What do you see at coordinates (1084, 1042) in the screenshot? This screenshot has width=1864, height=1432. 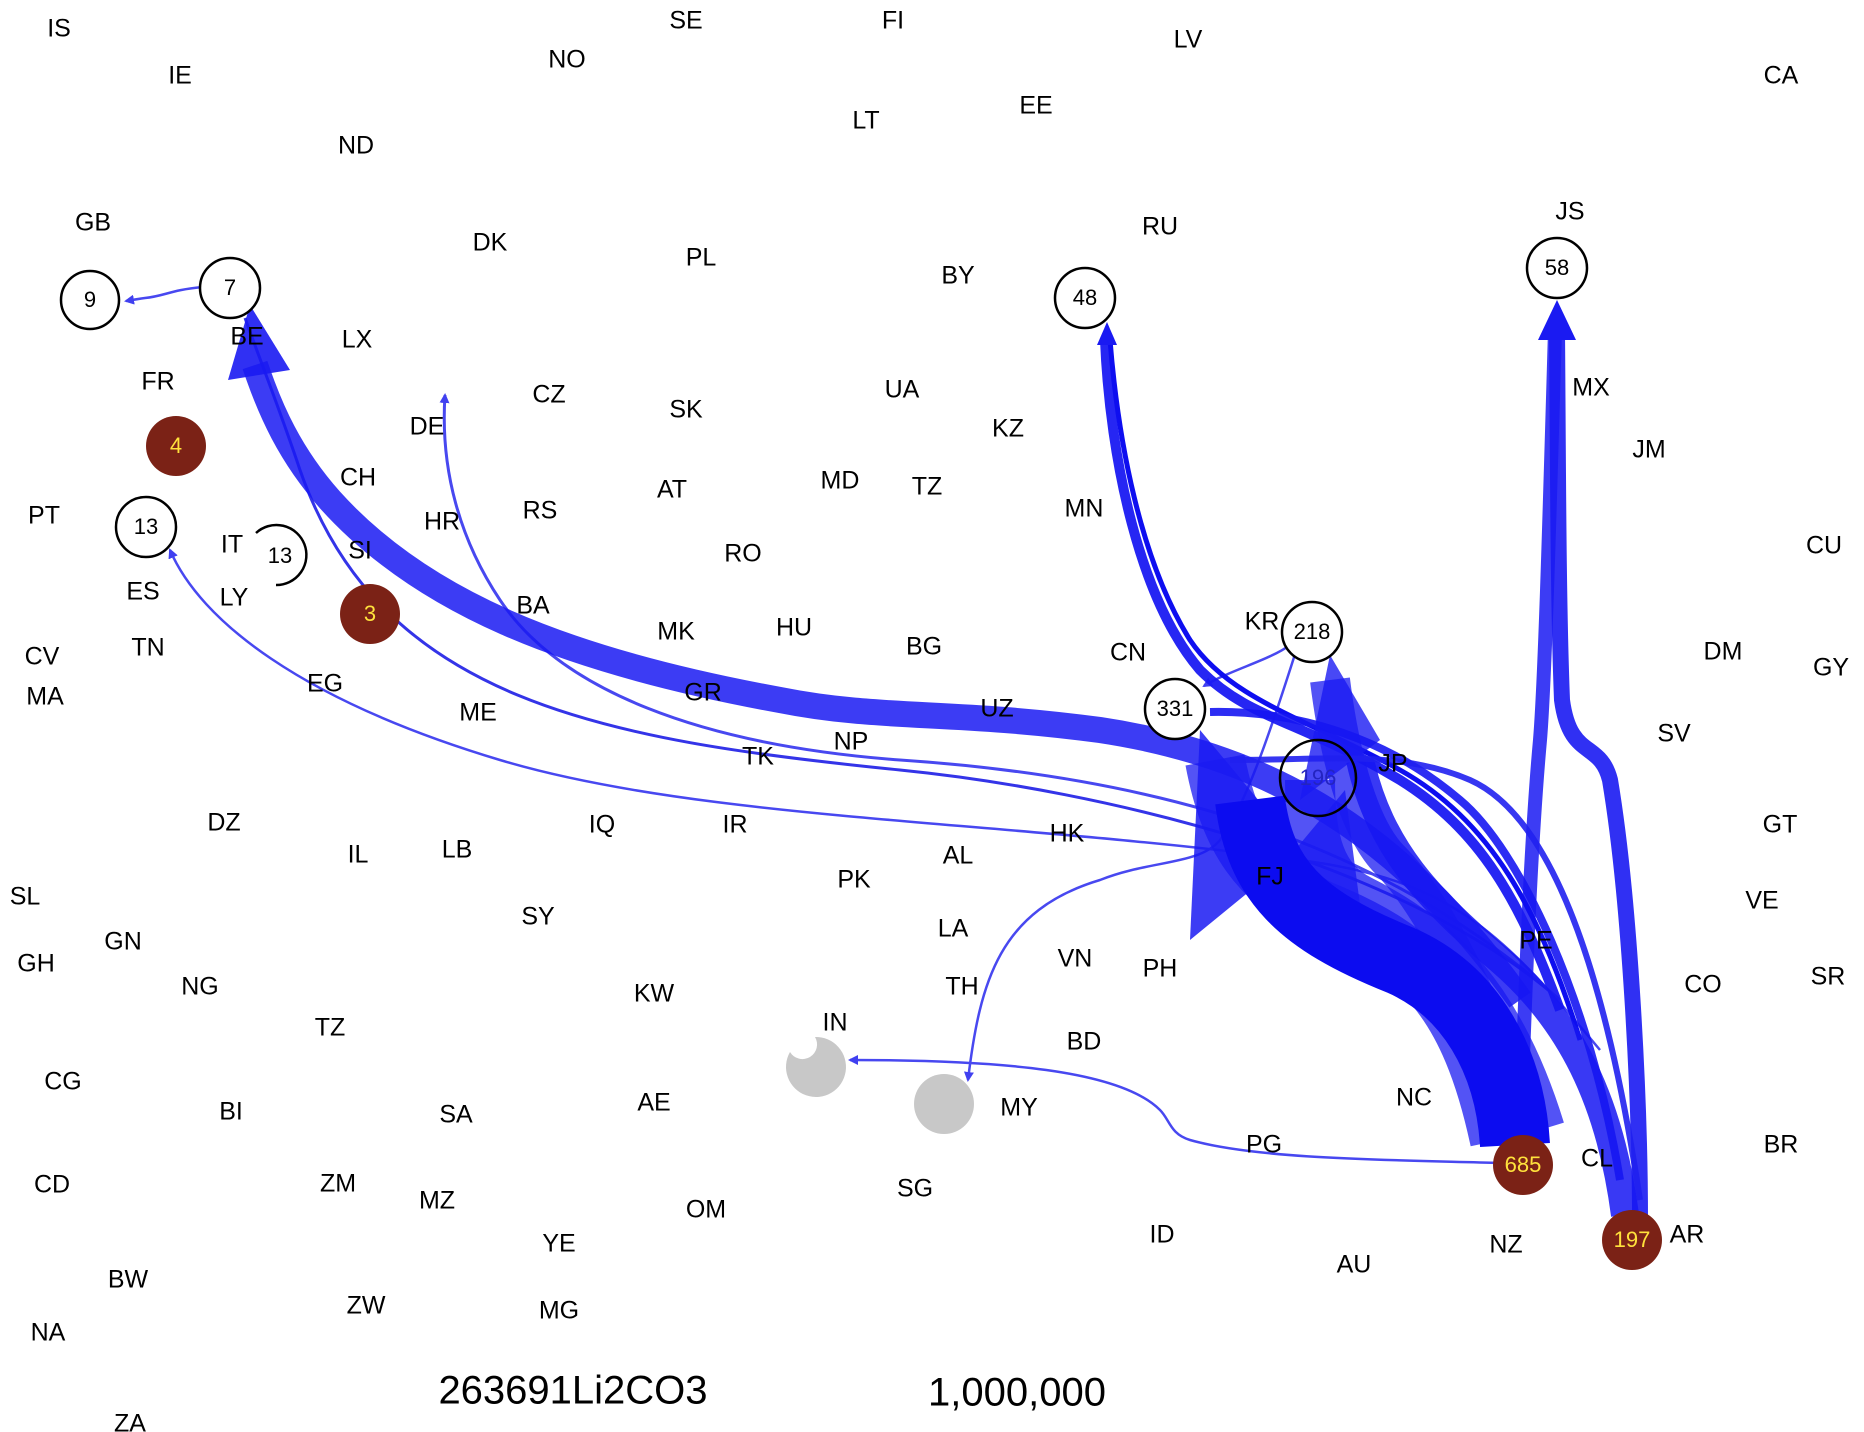 I see `country-label-bd: BD` at bounding box center [1084, 1042].